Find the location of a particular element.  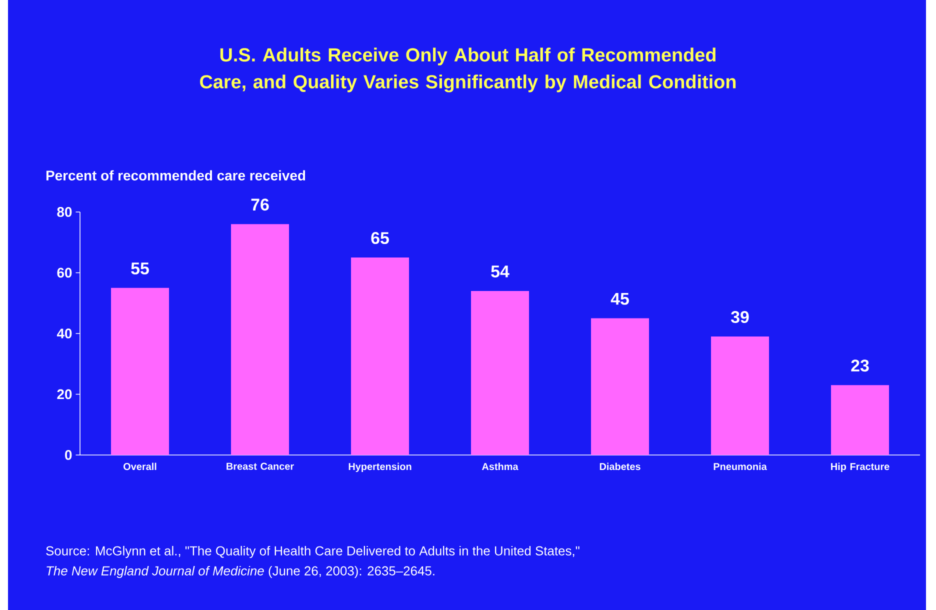

x-tick-label: Pneumonia is located at coordinates (740, 466).